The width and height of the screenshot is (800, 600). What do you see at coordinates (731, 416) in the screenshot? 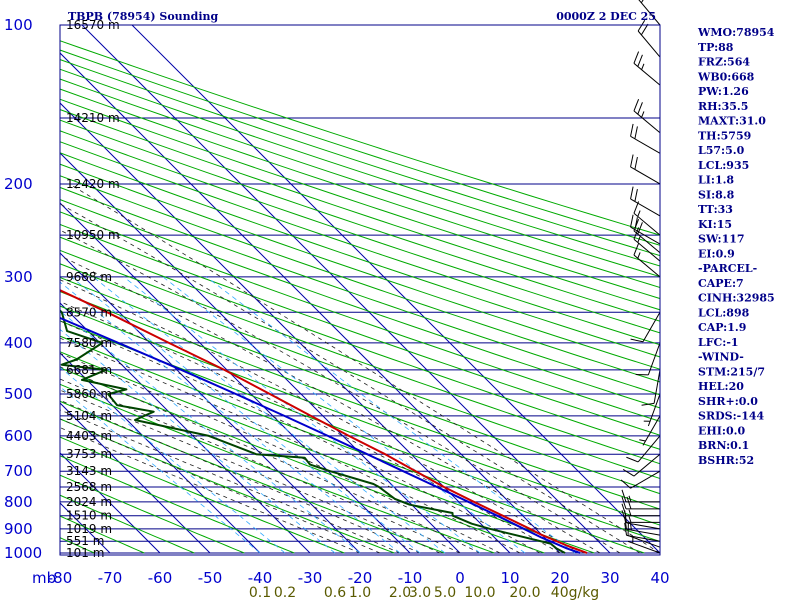
I see `index-value: SRDS:-144` at bounding box center [731, 416].